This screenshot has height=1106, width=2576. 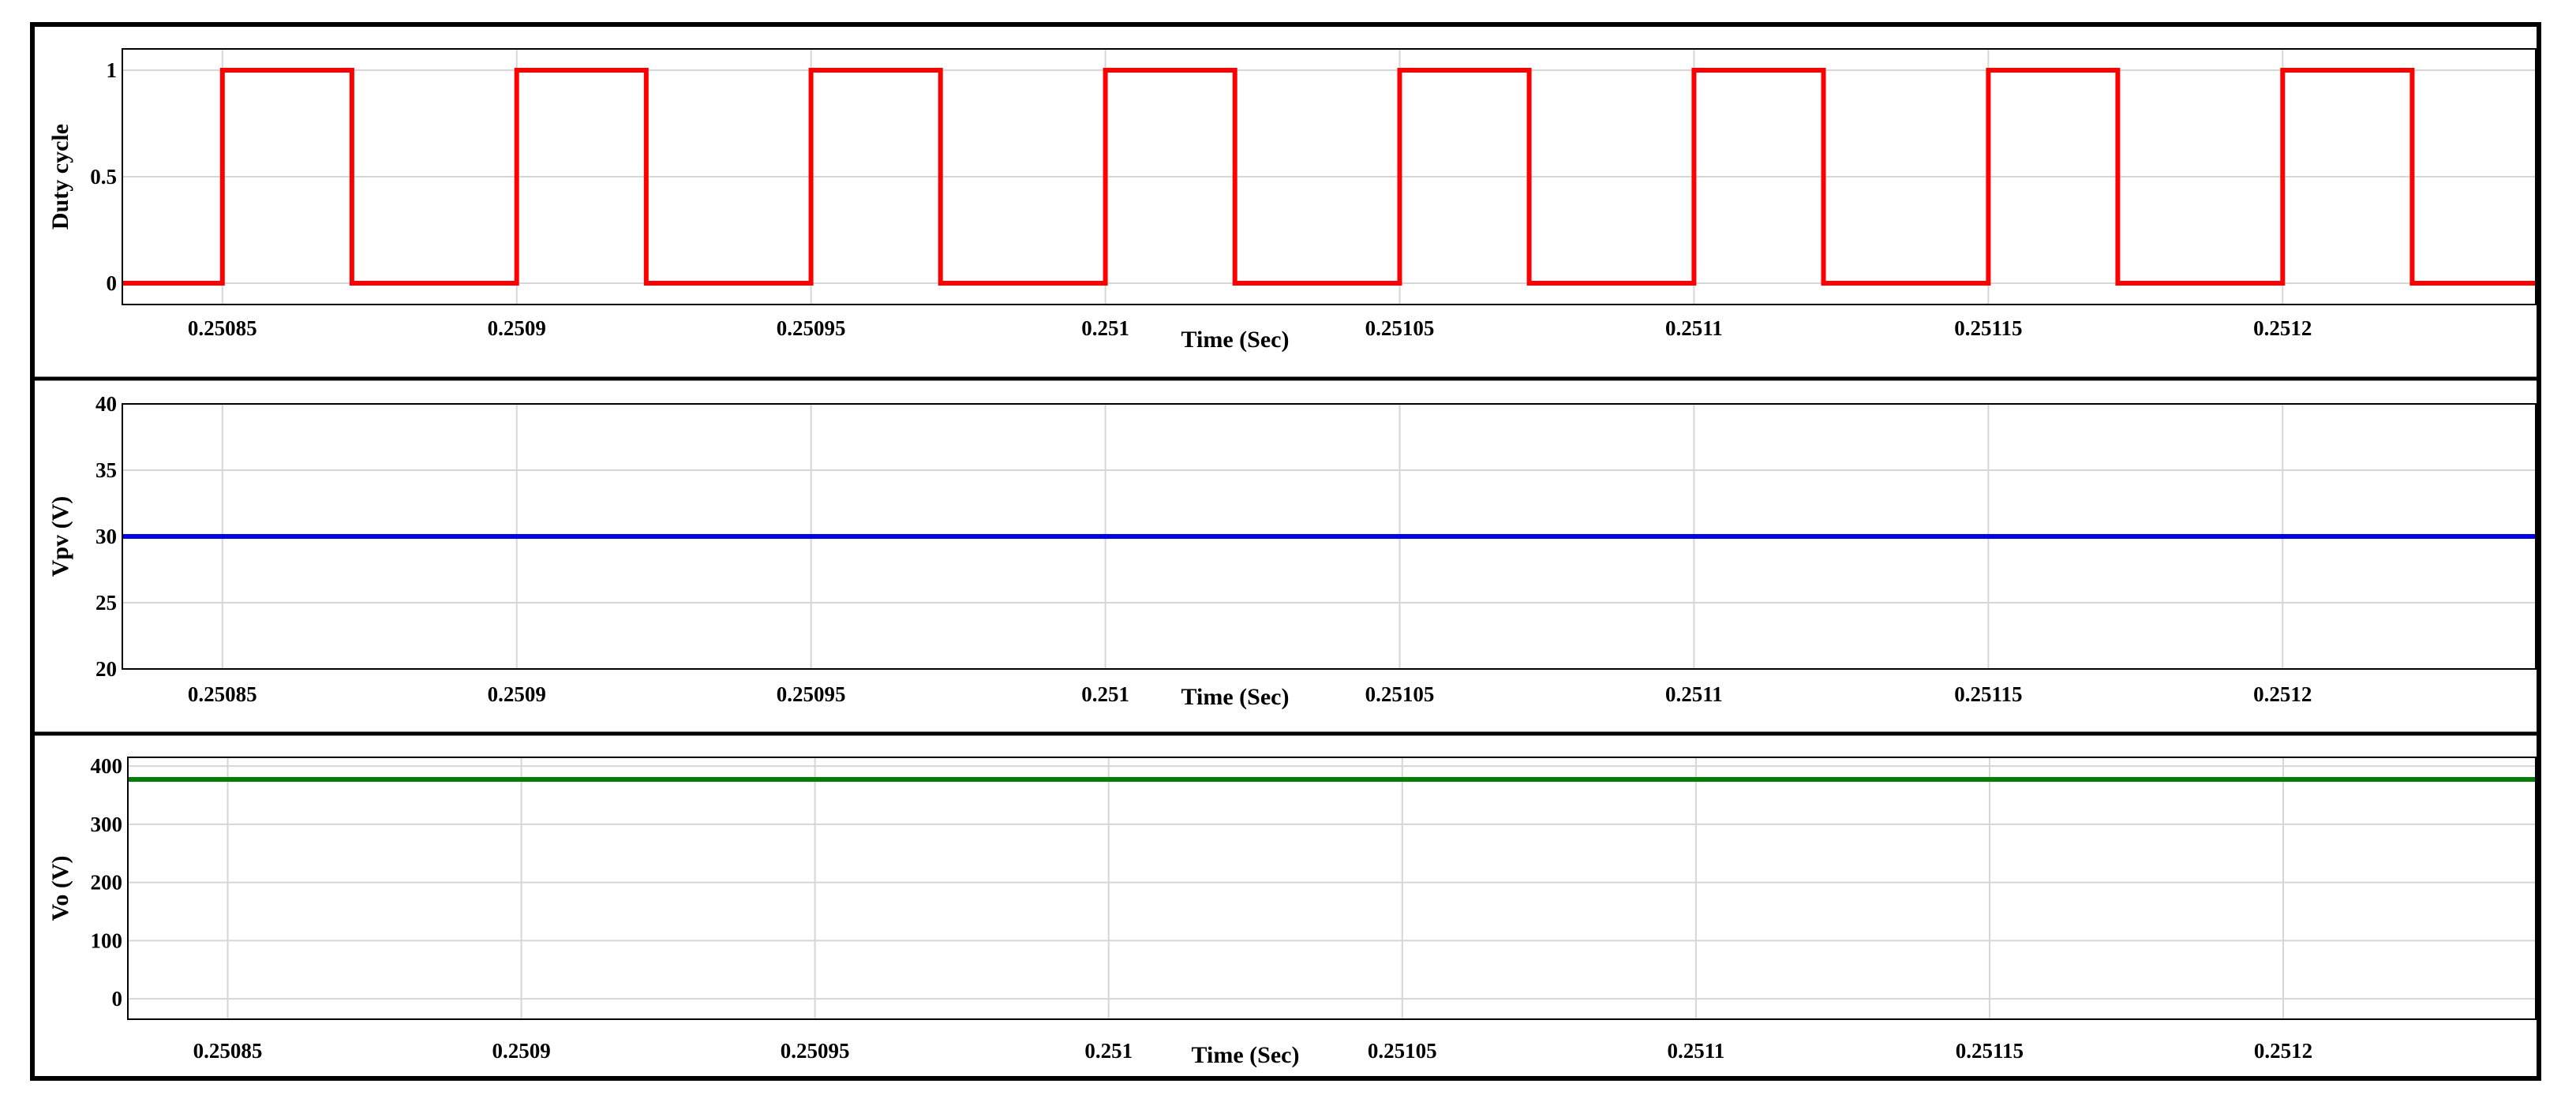 I want to click on y-tick-label: 30, so click(x=106, y=536).